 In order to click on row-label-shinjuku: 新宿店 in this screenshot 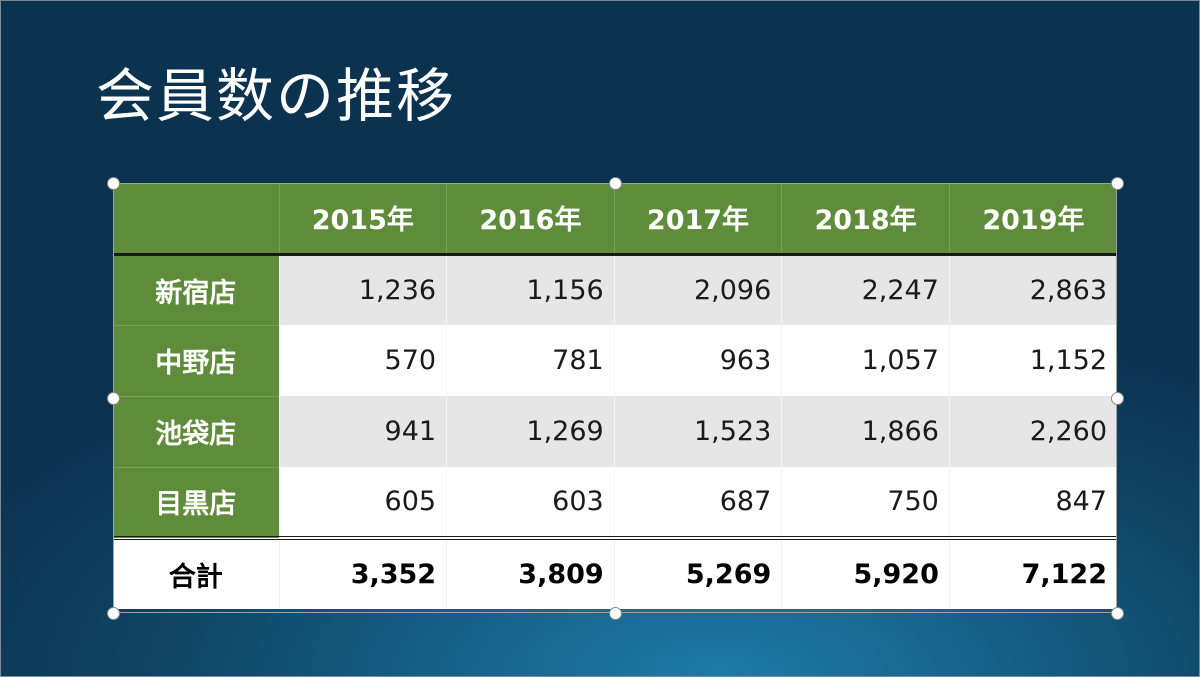, I will do `click(196, 289)`.